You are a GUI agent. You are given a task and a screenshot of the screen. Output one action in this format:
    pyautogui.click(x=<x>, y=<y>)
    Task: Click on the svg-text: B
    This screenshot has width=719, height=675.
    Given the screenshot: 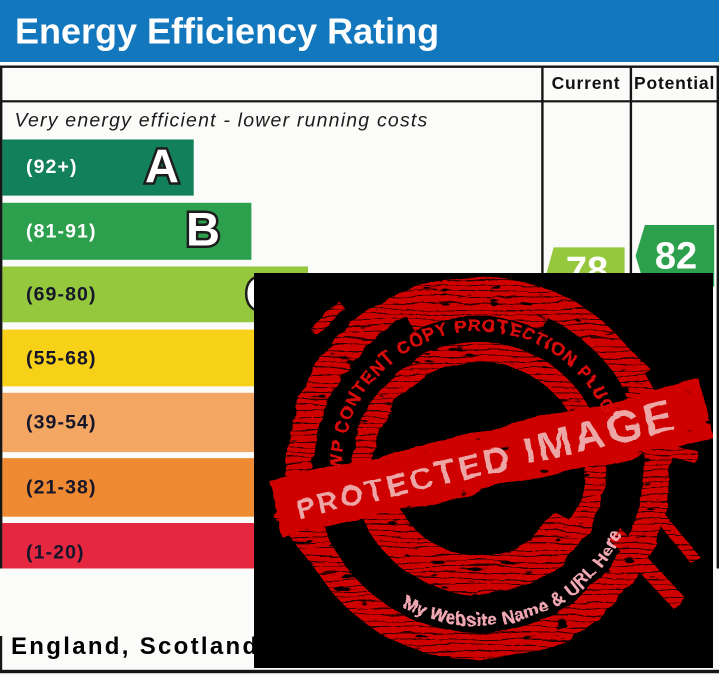 What is the action you would take?
    pyautogui.click(x=203, y=229)
    